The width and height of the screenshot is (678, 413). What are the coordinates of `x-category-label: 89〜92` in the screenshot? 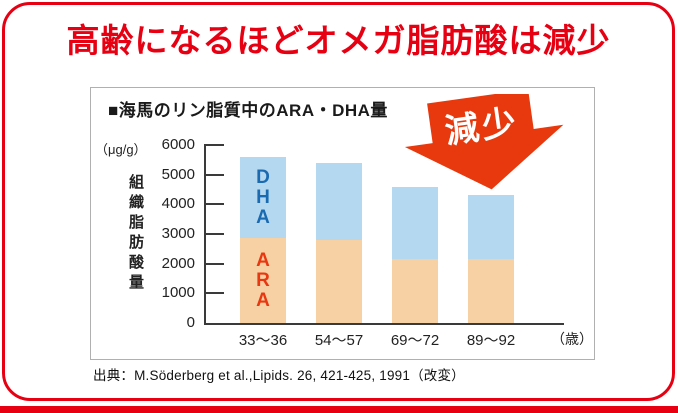 It's located at (491, 340).